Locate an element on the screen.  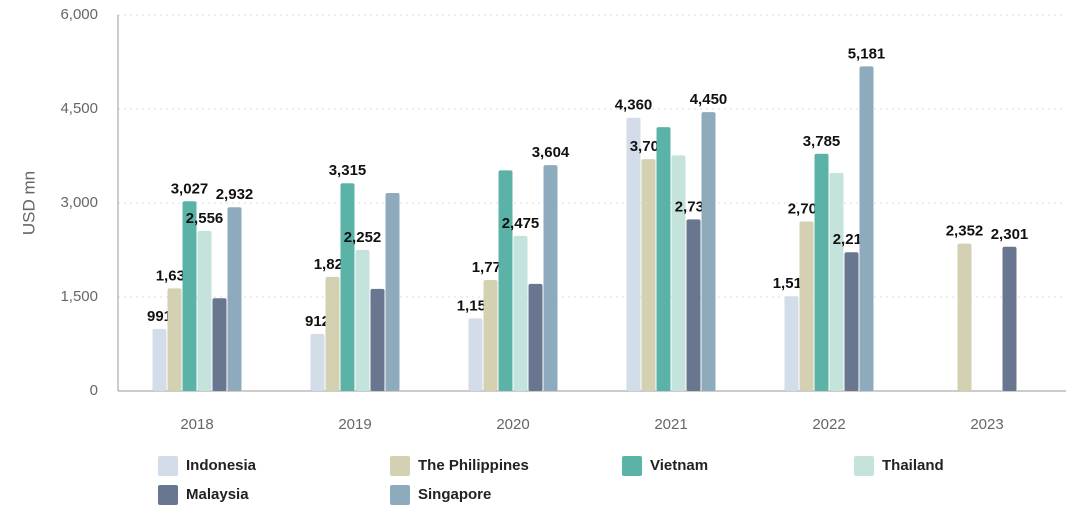
x-tick-label: 2023 is located at coordinates (986, 424).